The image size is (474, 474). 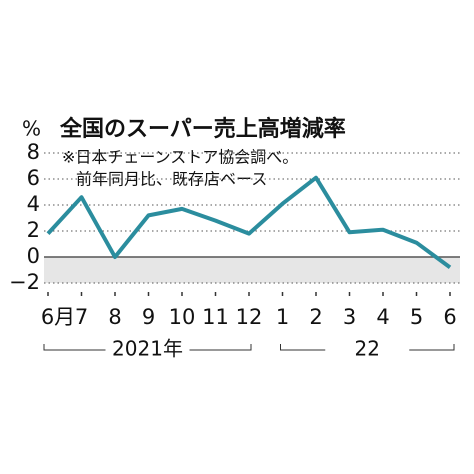 I want to click on x-tick-label: 6, so click(x=449, y=317).